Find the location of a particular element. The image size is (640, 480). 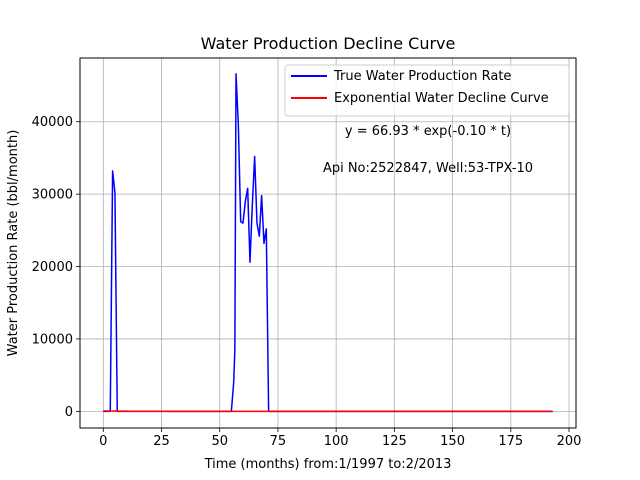

x-tick-label: 100 is located at coordinates (336, 441).